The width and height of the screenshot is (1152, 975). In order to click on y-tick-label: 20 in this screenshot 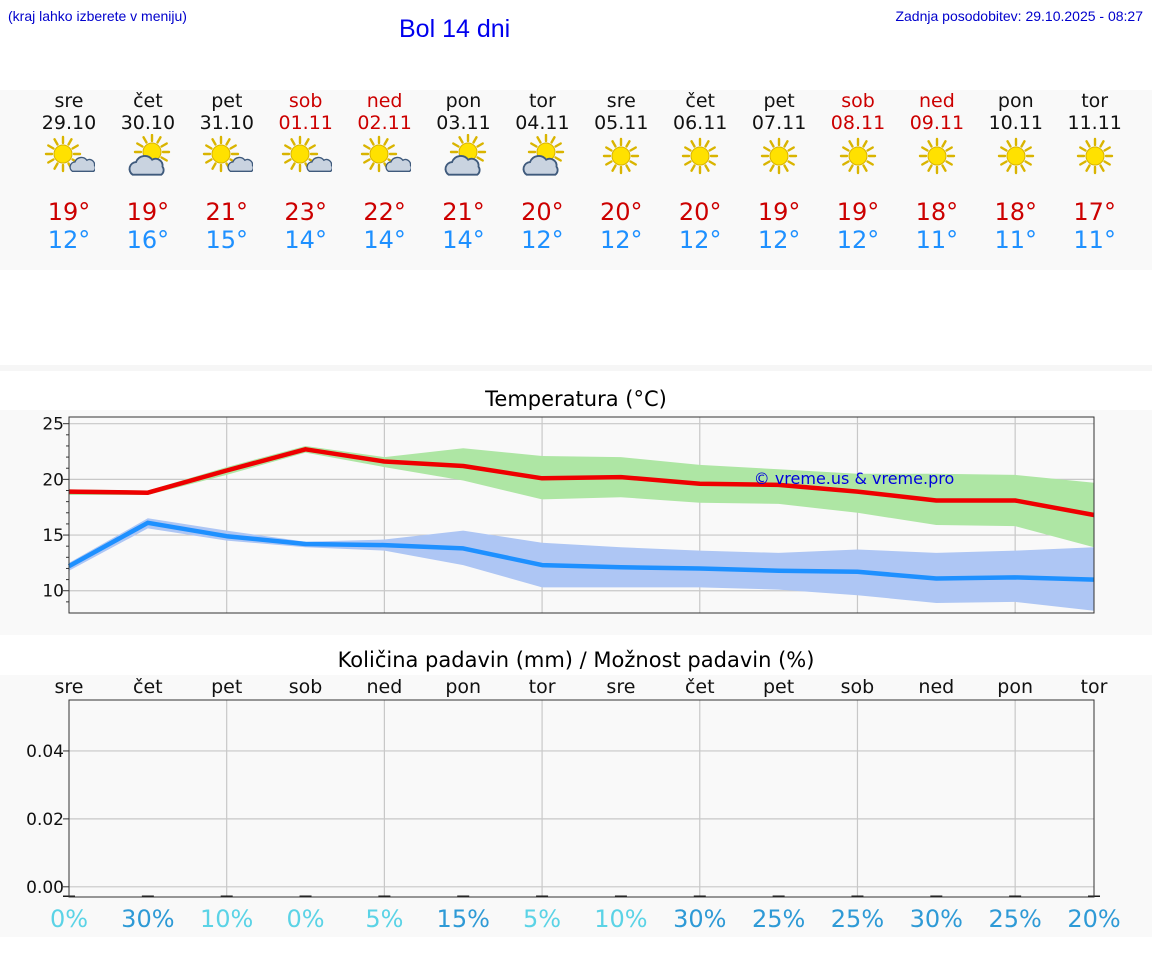, I will do `click(53, 480)`.